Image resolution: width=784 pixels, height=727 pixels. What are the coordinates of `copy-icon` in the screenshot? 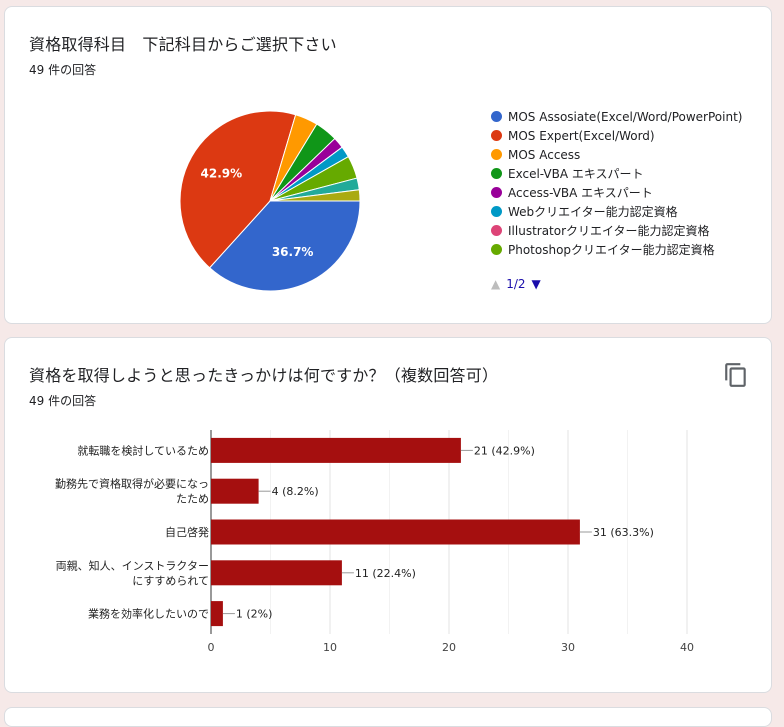 It's located at (735, 375).